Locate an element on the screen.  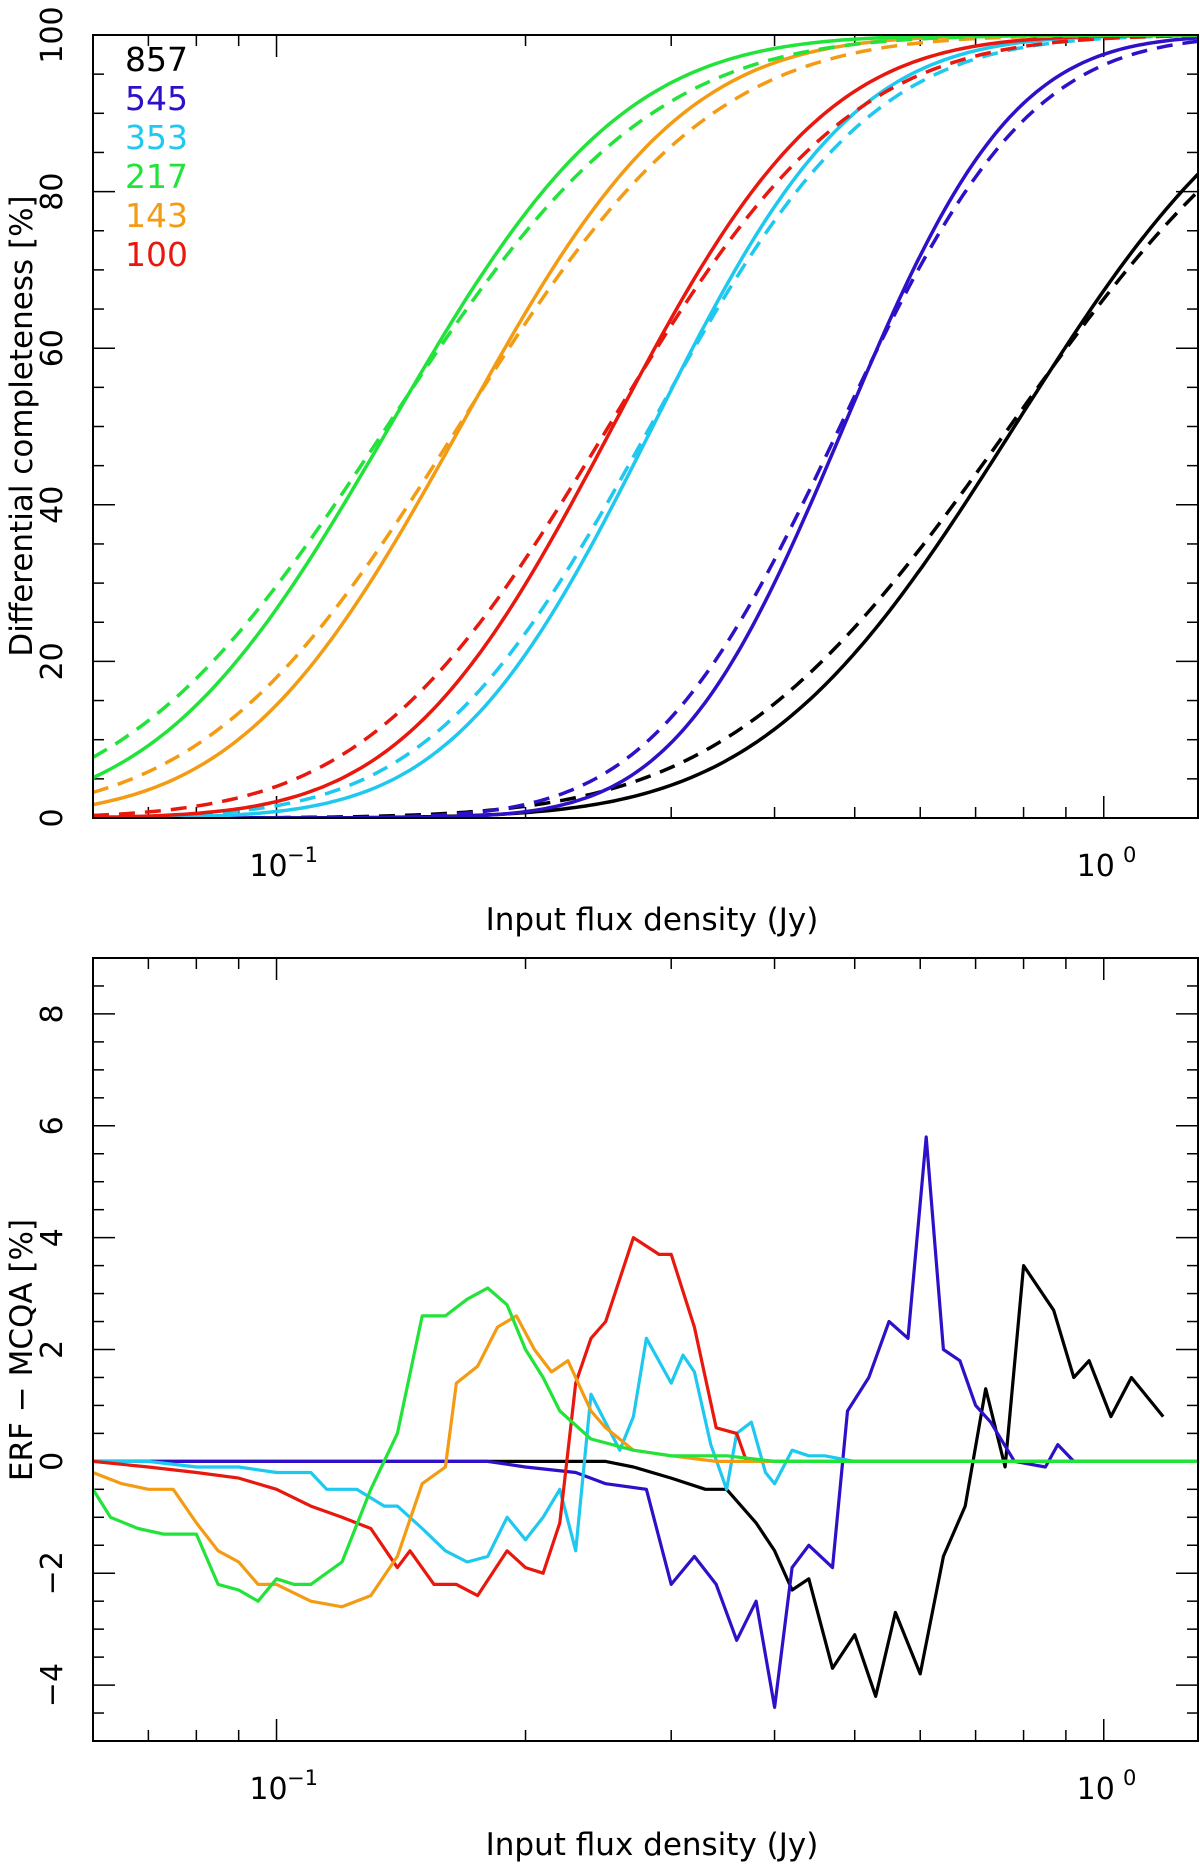
top-y-tick-label: 60 is located at coordinates (52, 348).